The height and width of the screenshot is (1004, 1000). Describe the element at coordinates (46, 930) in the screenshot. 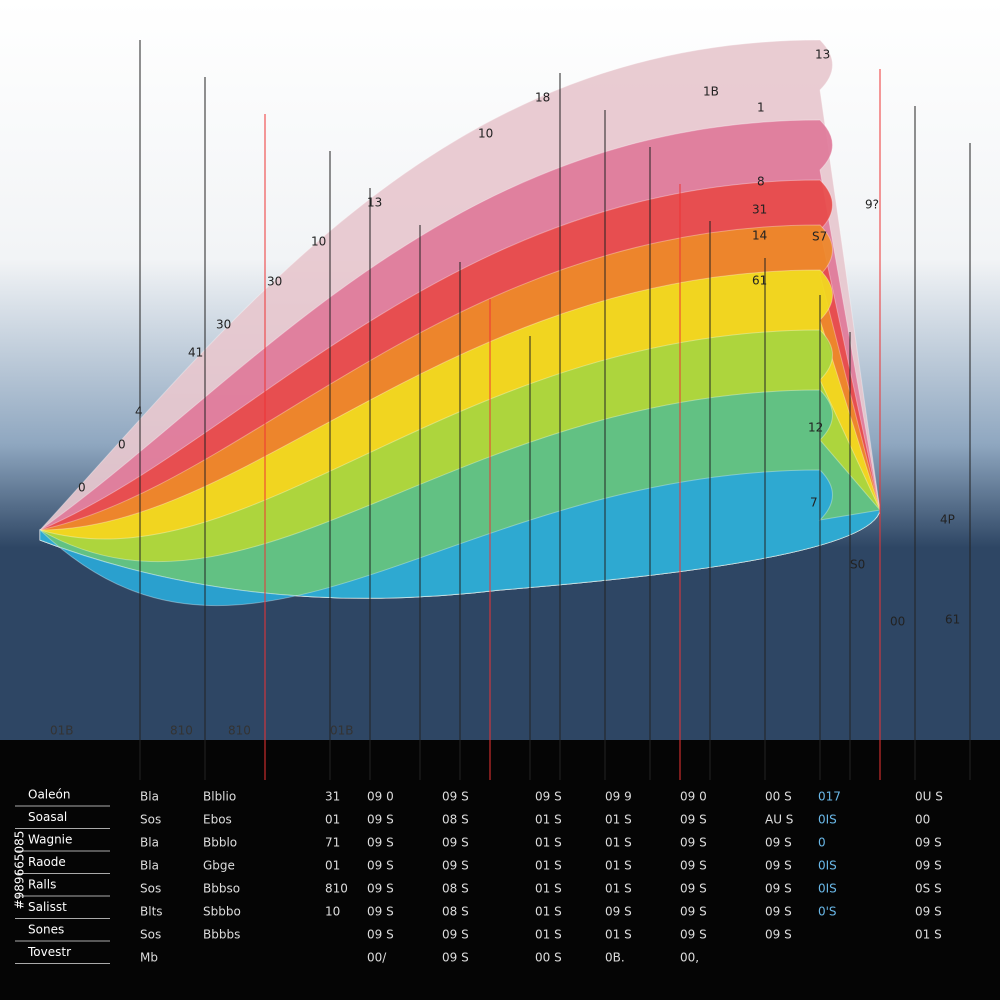

I see `legend-item: Sones` at that location.